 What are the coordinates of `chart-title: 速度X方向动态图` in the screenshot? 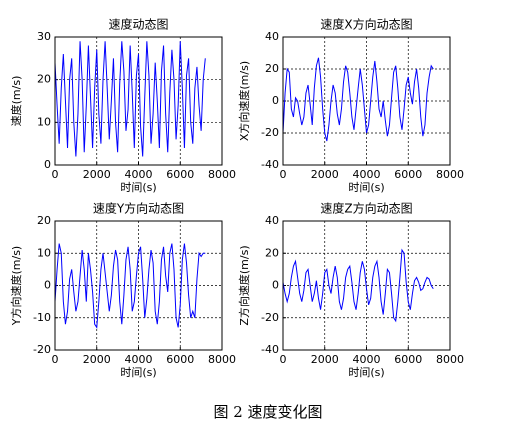 It's located at (366, 24).